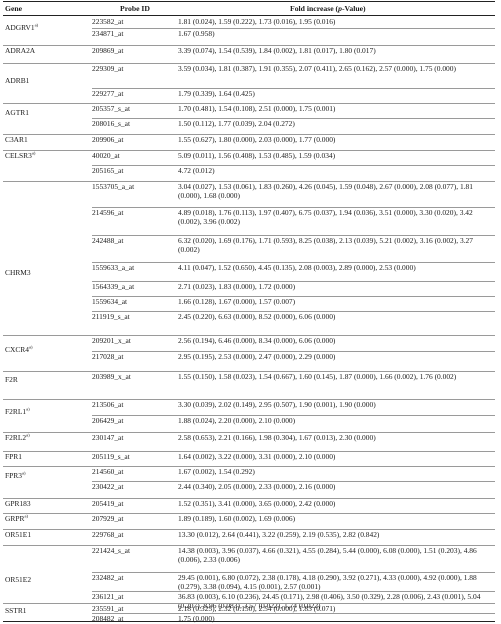 The image size is (501, 624). What do you see at coordinates (108, 437) in the screenshot?
I see `probe-id-cell: 230147_at` at bounding box center [108, 437].